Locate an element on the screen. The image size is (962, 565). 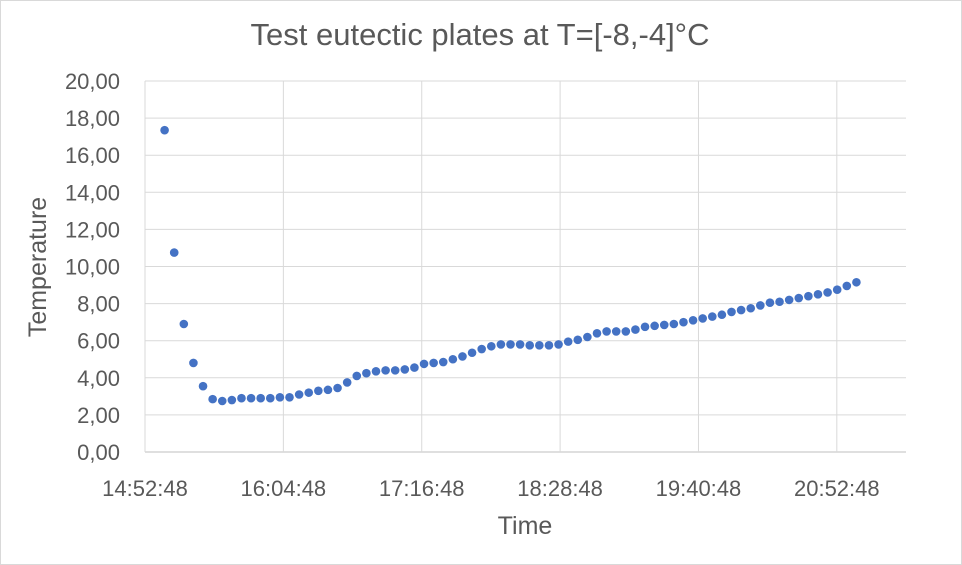
y-axis-label: Temperature is located at coordinates (38, 267).